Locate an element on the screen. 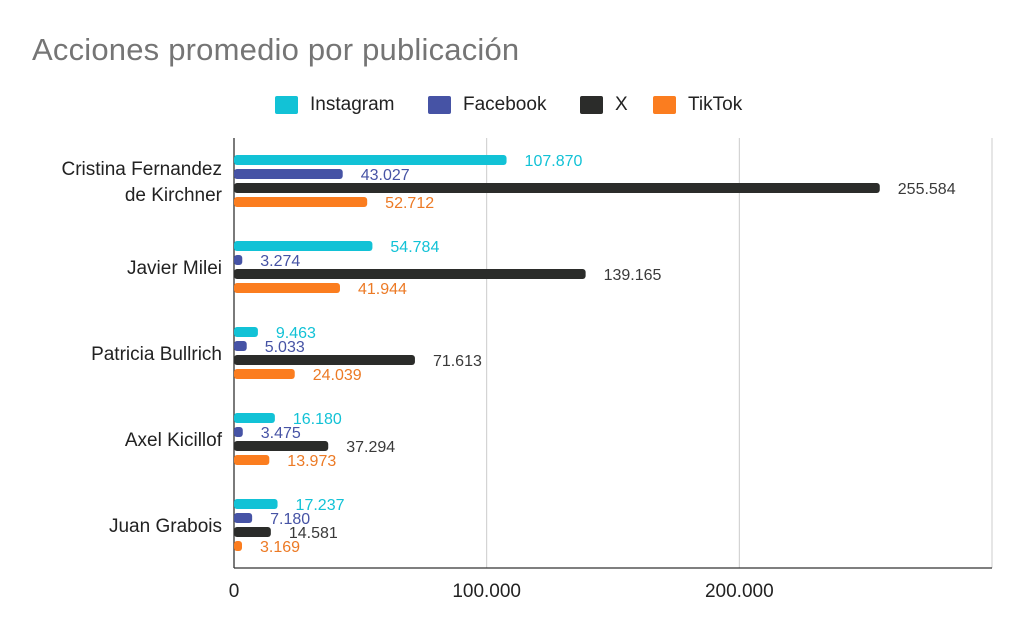  legend-swatch-x is located at coordinates (591, 105).